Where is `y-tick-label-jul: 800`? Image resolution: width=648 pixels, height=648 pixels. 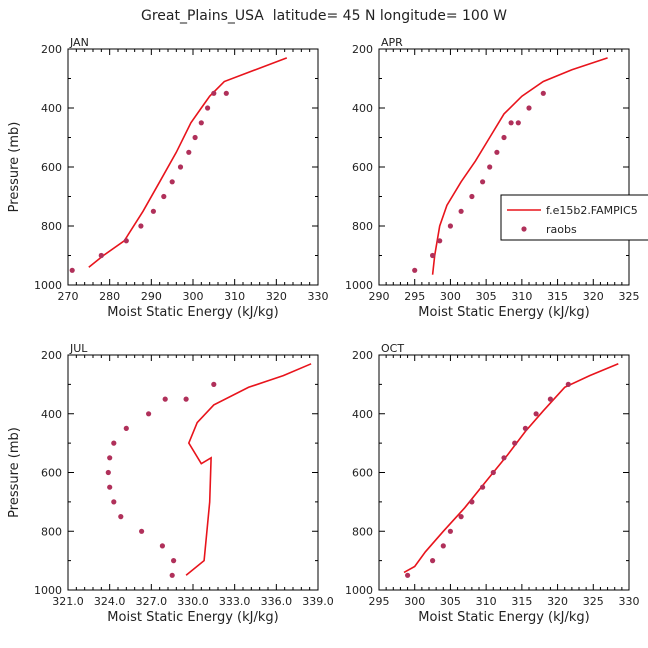 y-tick-label-jul: 800 is located at coordinates (51, 531).